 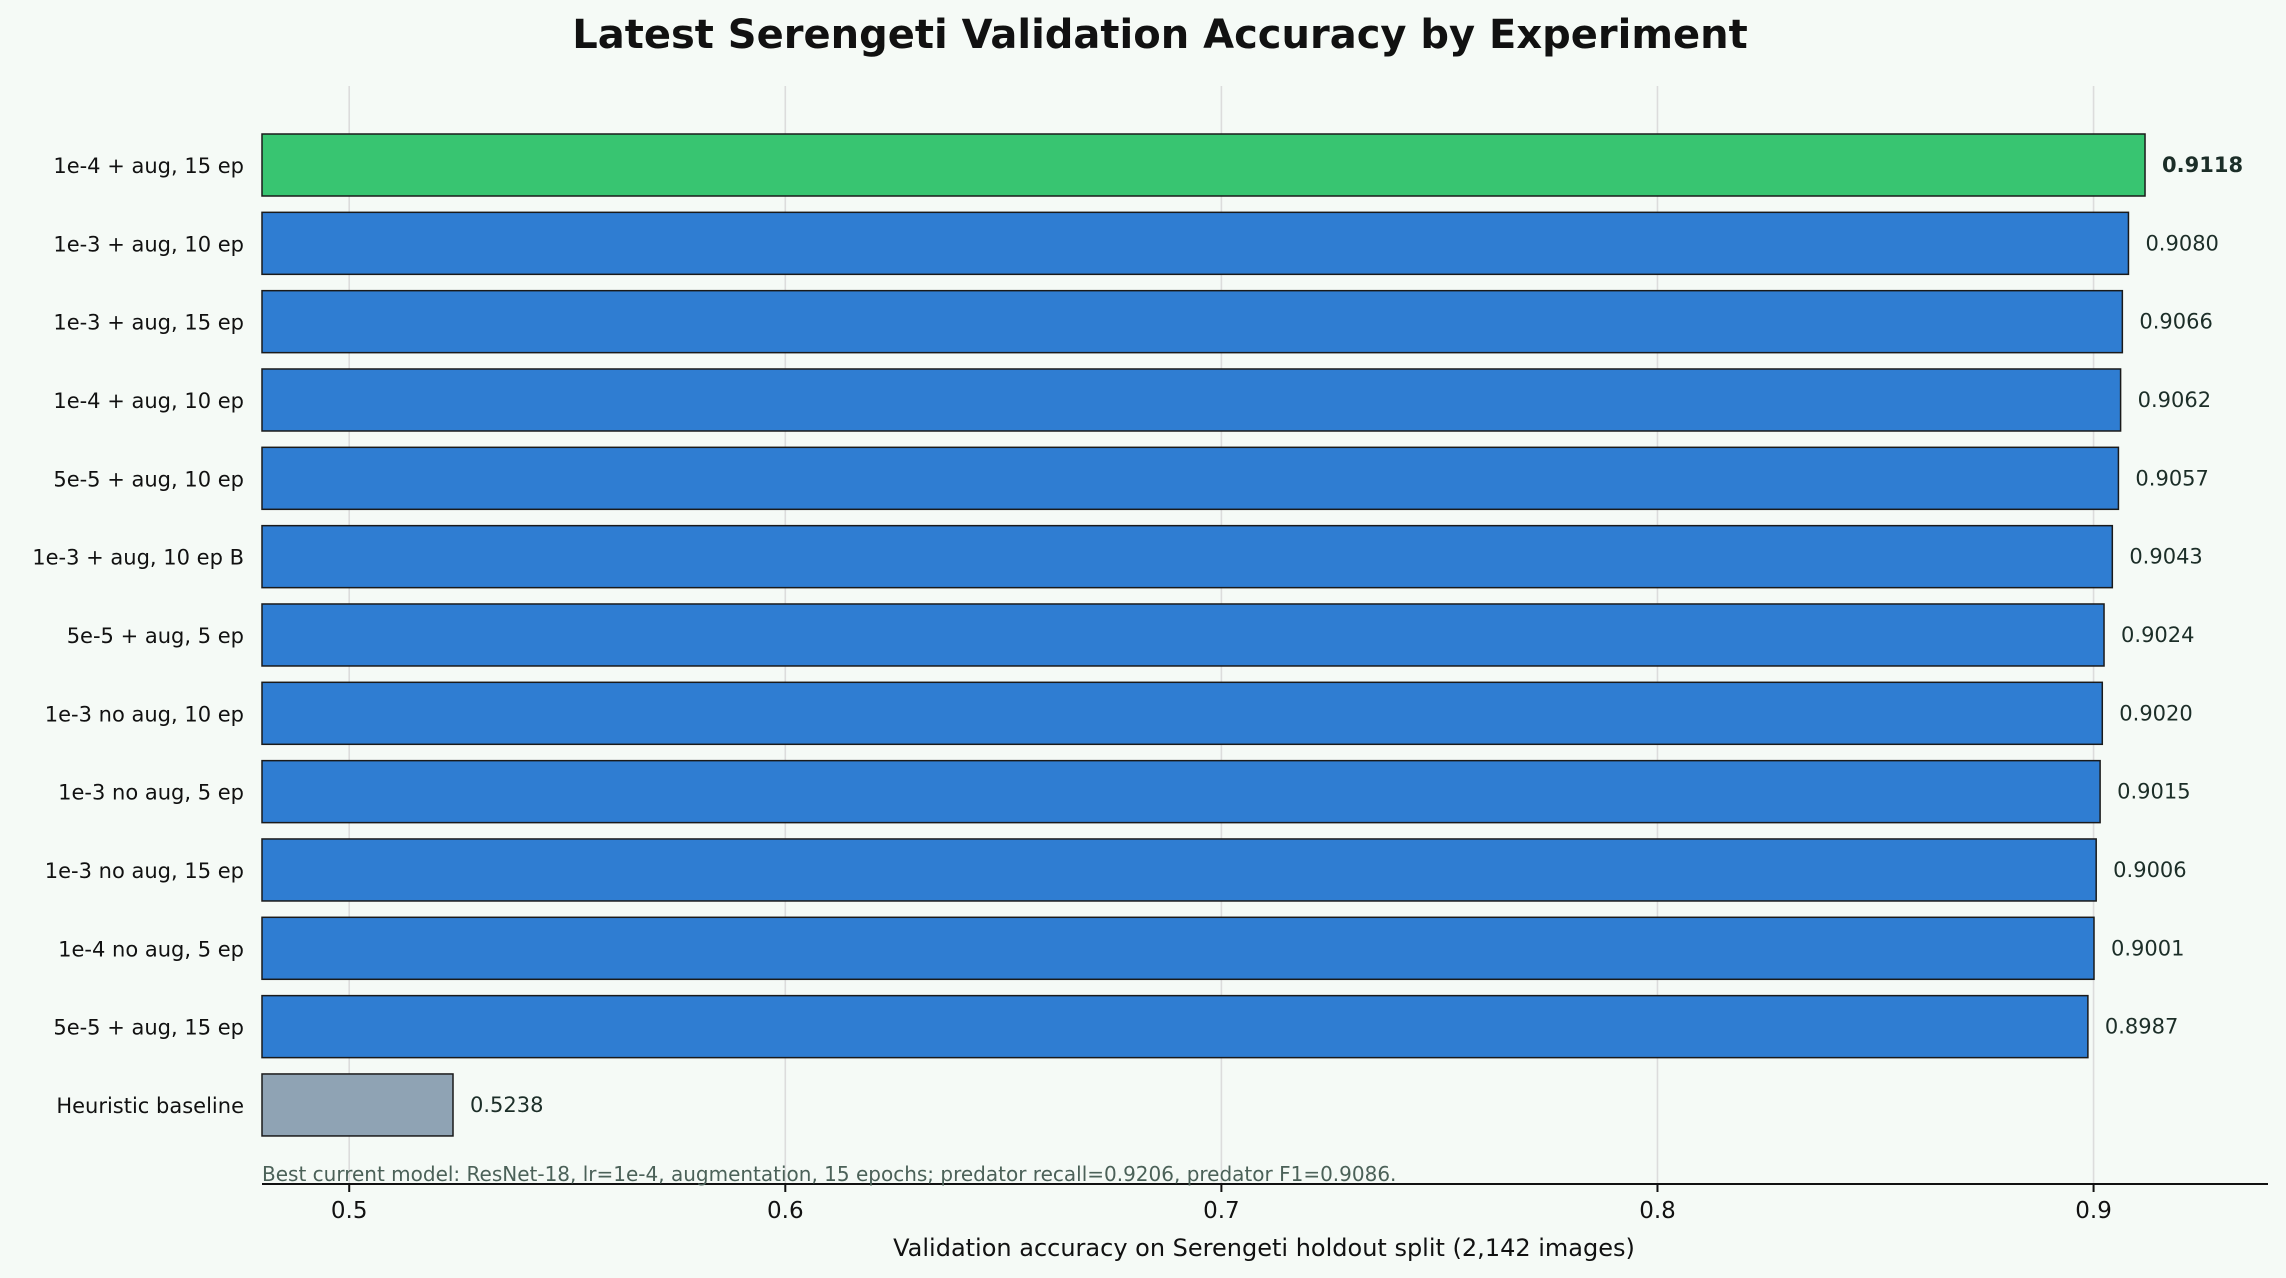 What do you see at coordinates (2093, 1211) in the screenshot?
I see `x-tick-label: 0.9` at bounding box center [2093, 1211].